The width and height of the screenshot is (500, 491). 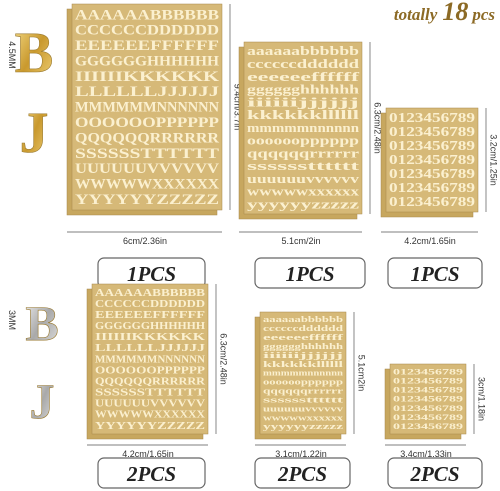 I want to click on height-label: 3cm/1.18in, so click(x=482, y=399).